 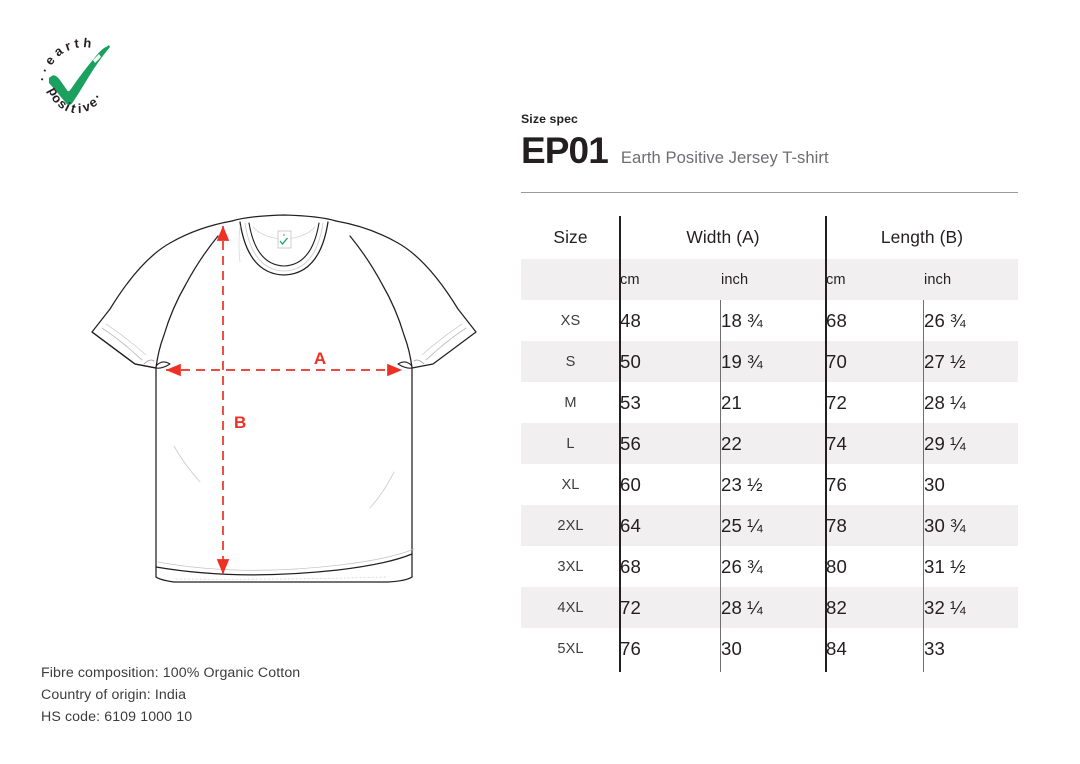 What do you see at coordinates (570, 484) in the screenshot?
I see `size-value: XL` at bounding box center [570, 484].